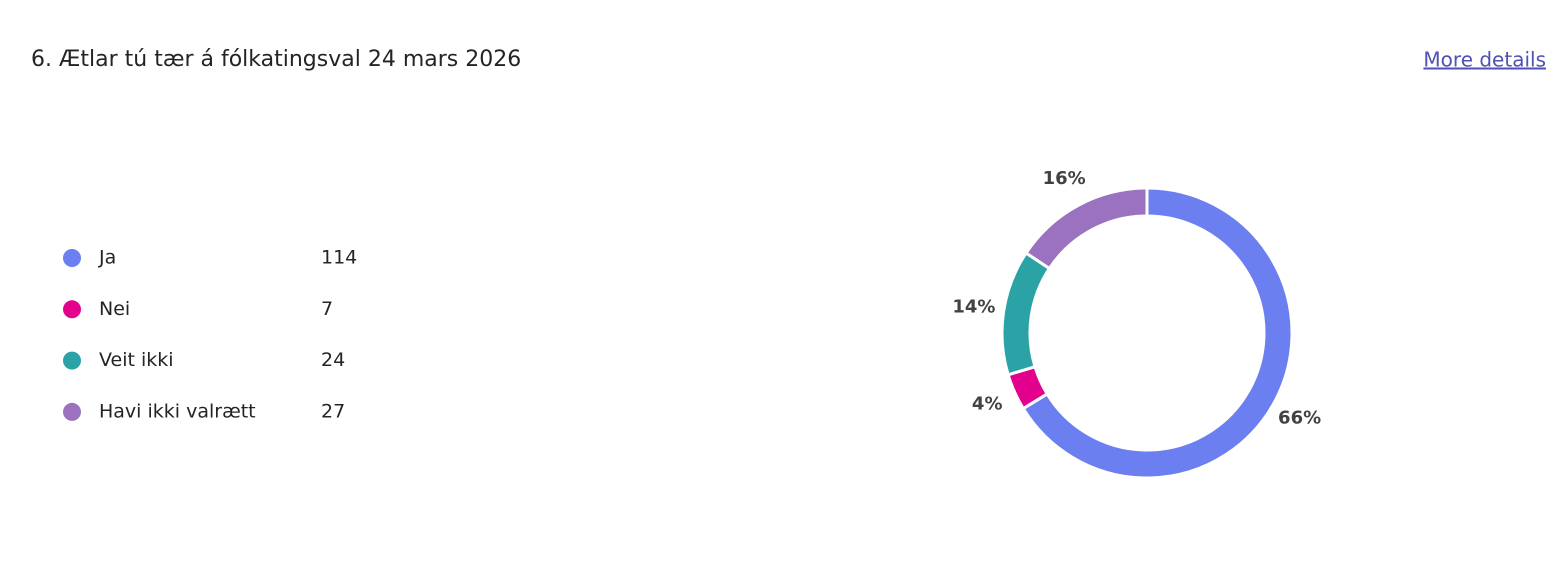  What do you see at coordinates (1064, 178) in the screenshot?
I see `percent-label: 16%` at bounding box center [1064, 178].